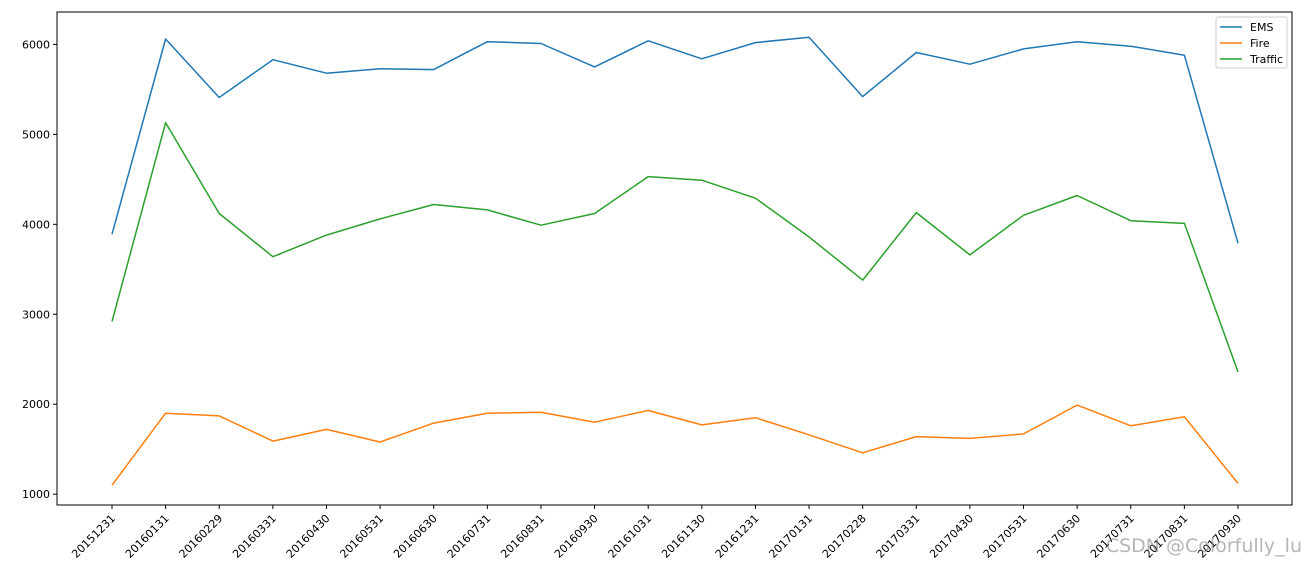 This screenshot has height=571, width=1316. What do you see at coordinates (36, 44) in the screenshot?
I see `y-tick-label: 6000` at bounding box center [36, 44].